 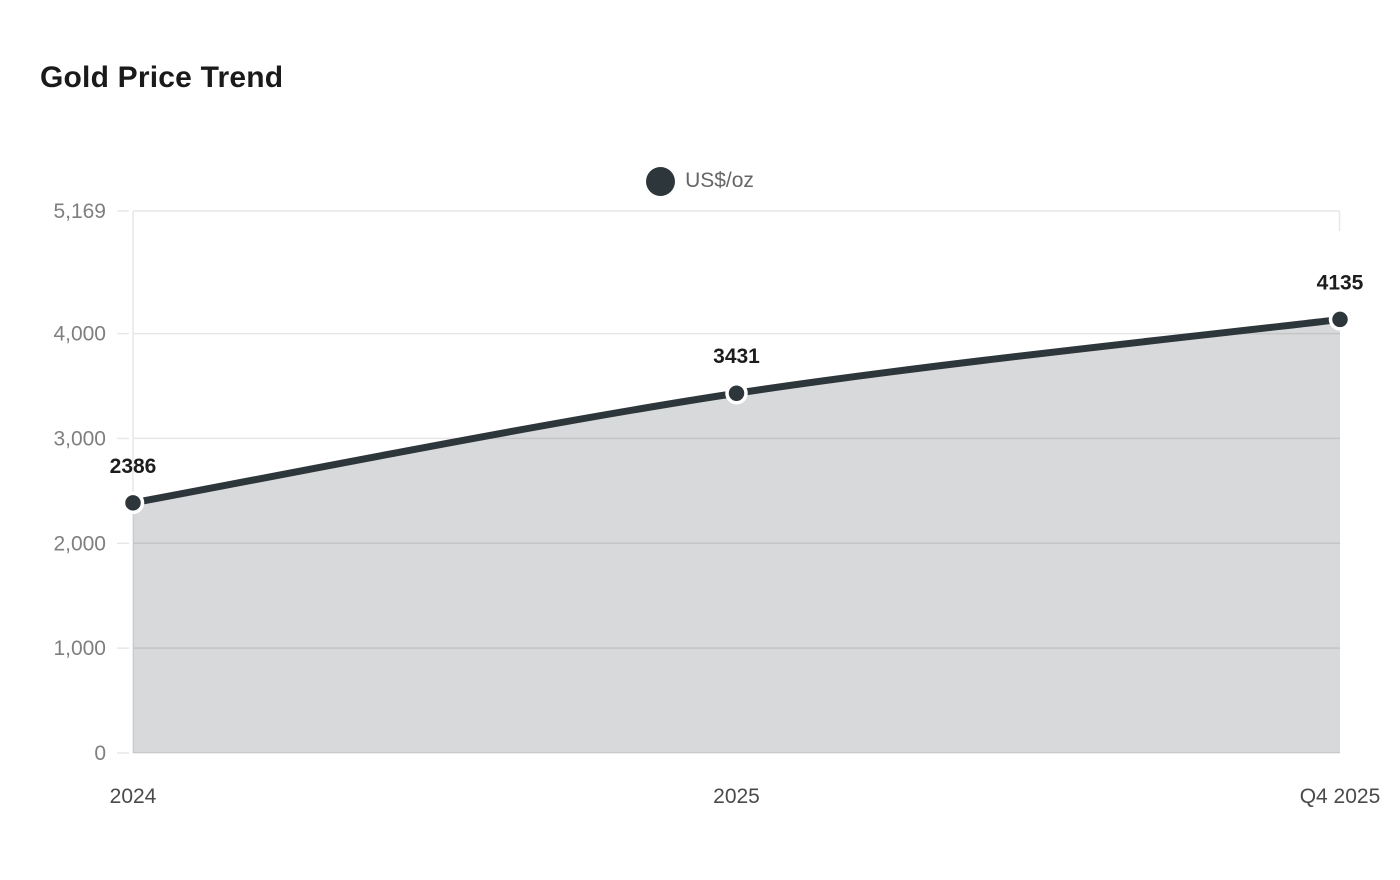 What do you see at coordinates (79, 648) in the screenshot?
I see `y-axis-tick-label: 1,000` at bounding box center [79, 648].